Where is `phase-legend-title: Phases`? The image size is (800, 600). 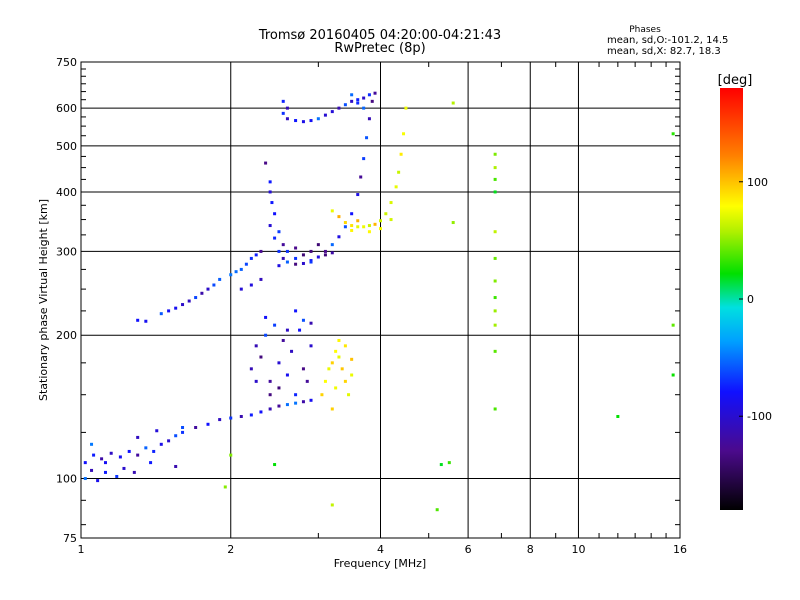 phase-legend-title: Phases is located at coordinates (645, 30).